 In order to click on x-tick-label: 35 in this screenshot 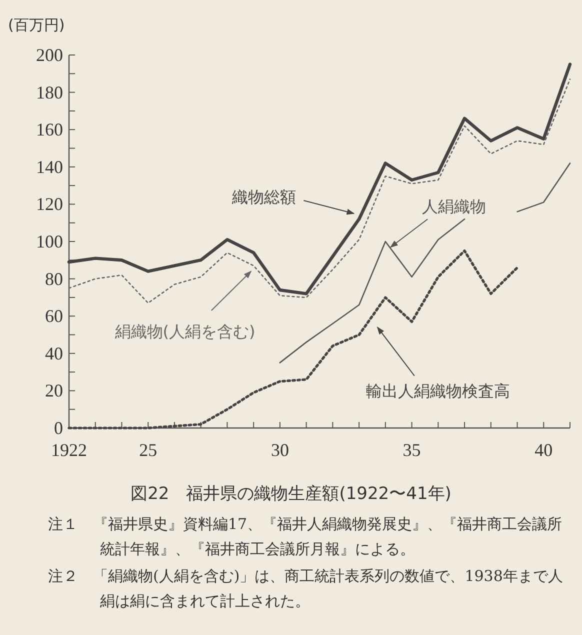, I will do `click(411, 450)`.